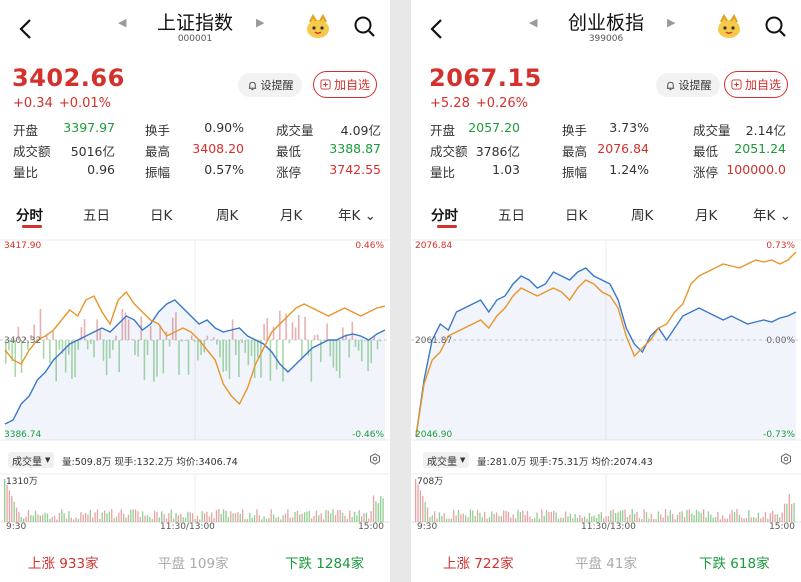  I want to click on volume-chart: 1310万, so click(195, 498).